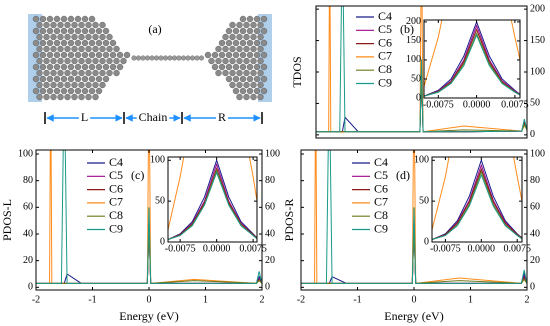 The image size is (550, 326). I want to click on chart: 0 50 100 -0.0075 0.0000 0.0075, so click(208, 205).